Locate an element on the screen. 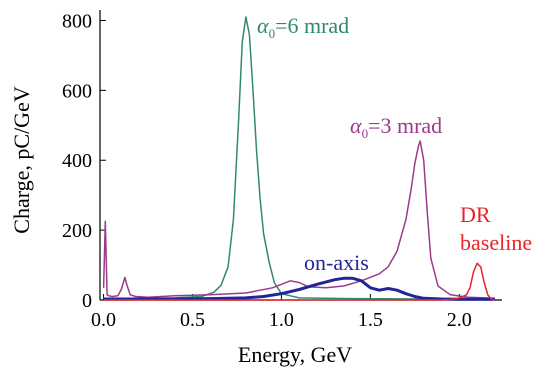  x-axis-title: Energy, GeV is located at coordinates (295, 354).